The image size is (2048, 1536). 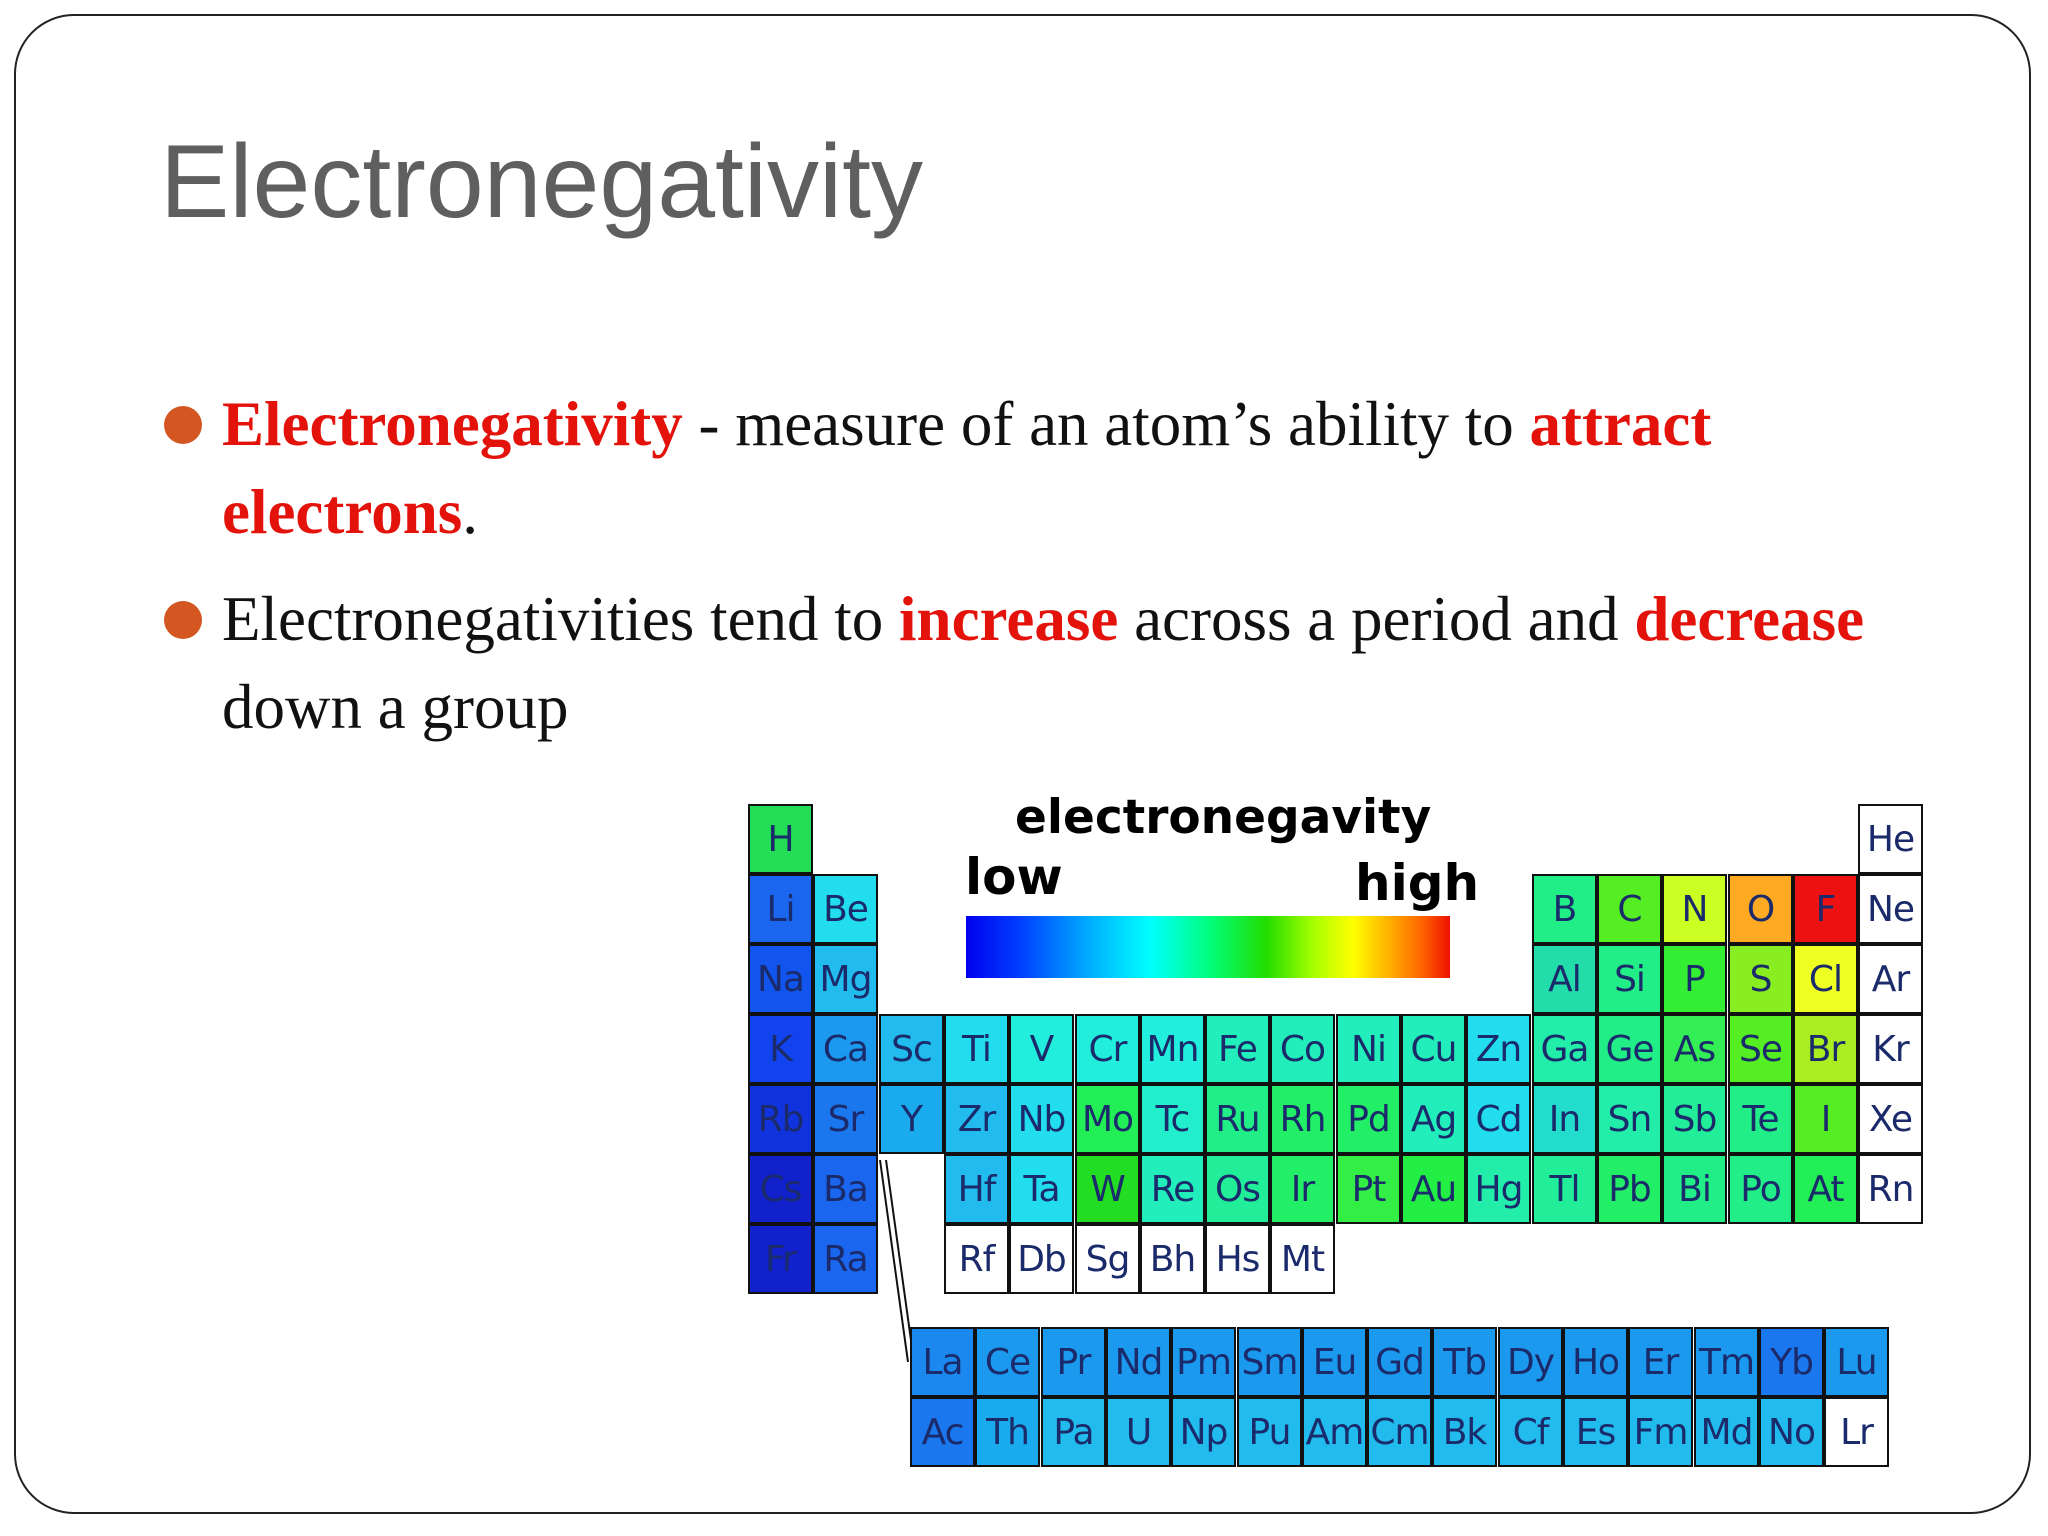 What do you see at coordinates (1629, 1049) in the screenshot?
I see `element-ge: Ge` at bounding box center [1629, 1049].